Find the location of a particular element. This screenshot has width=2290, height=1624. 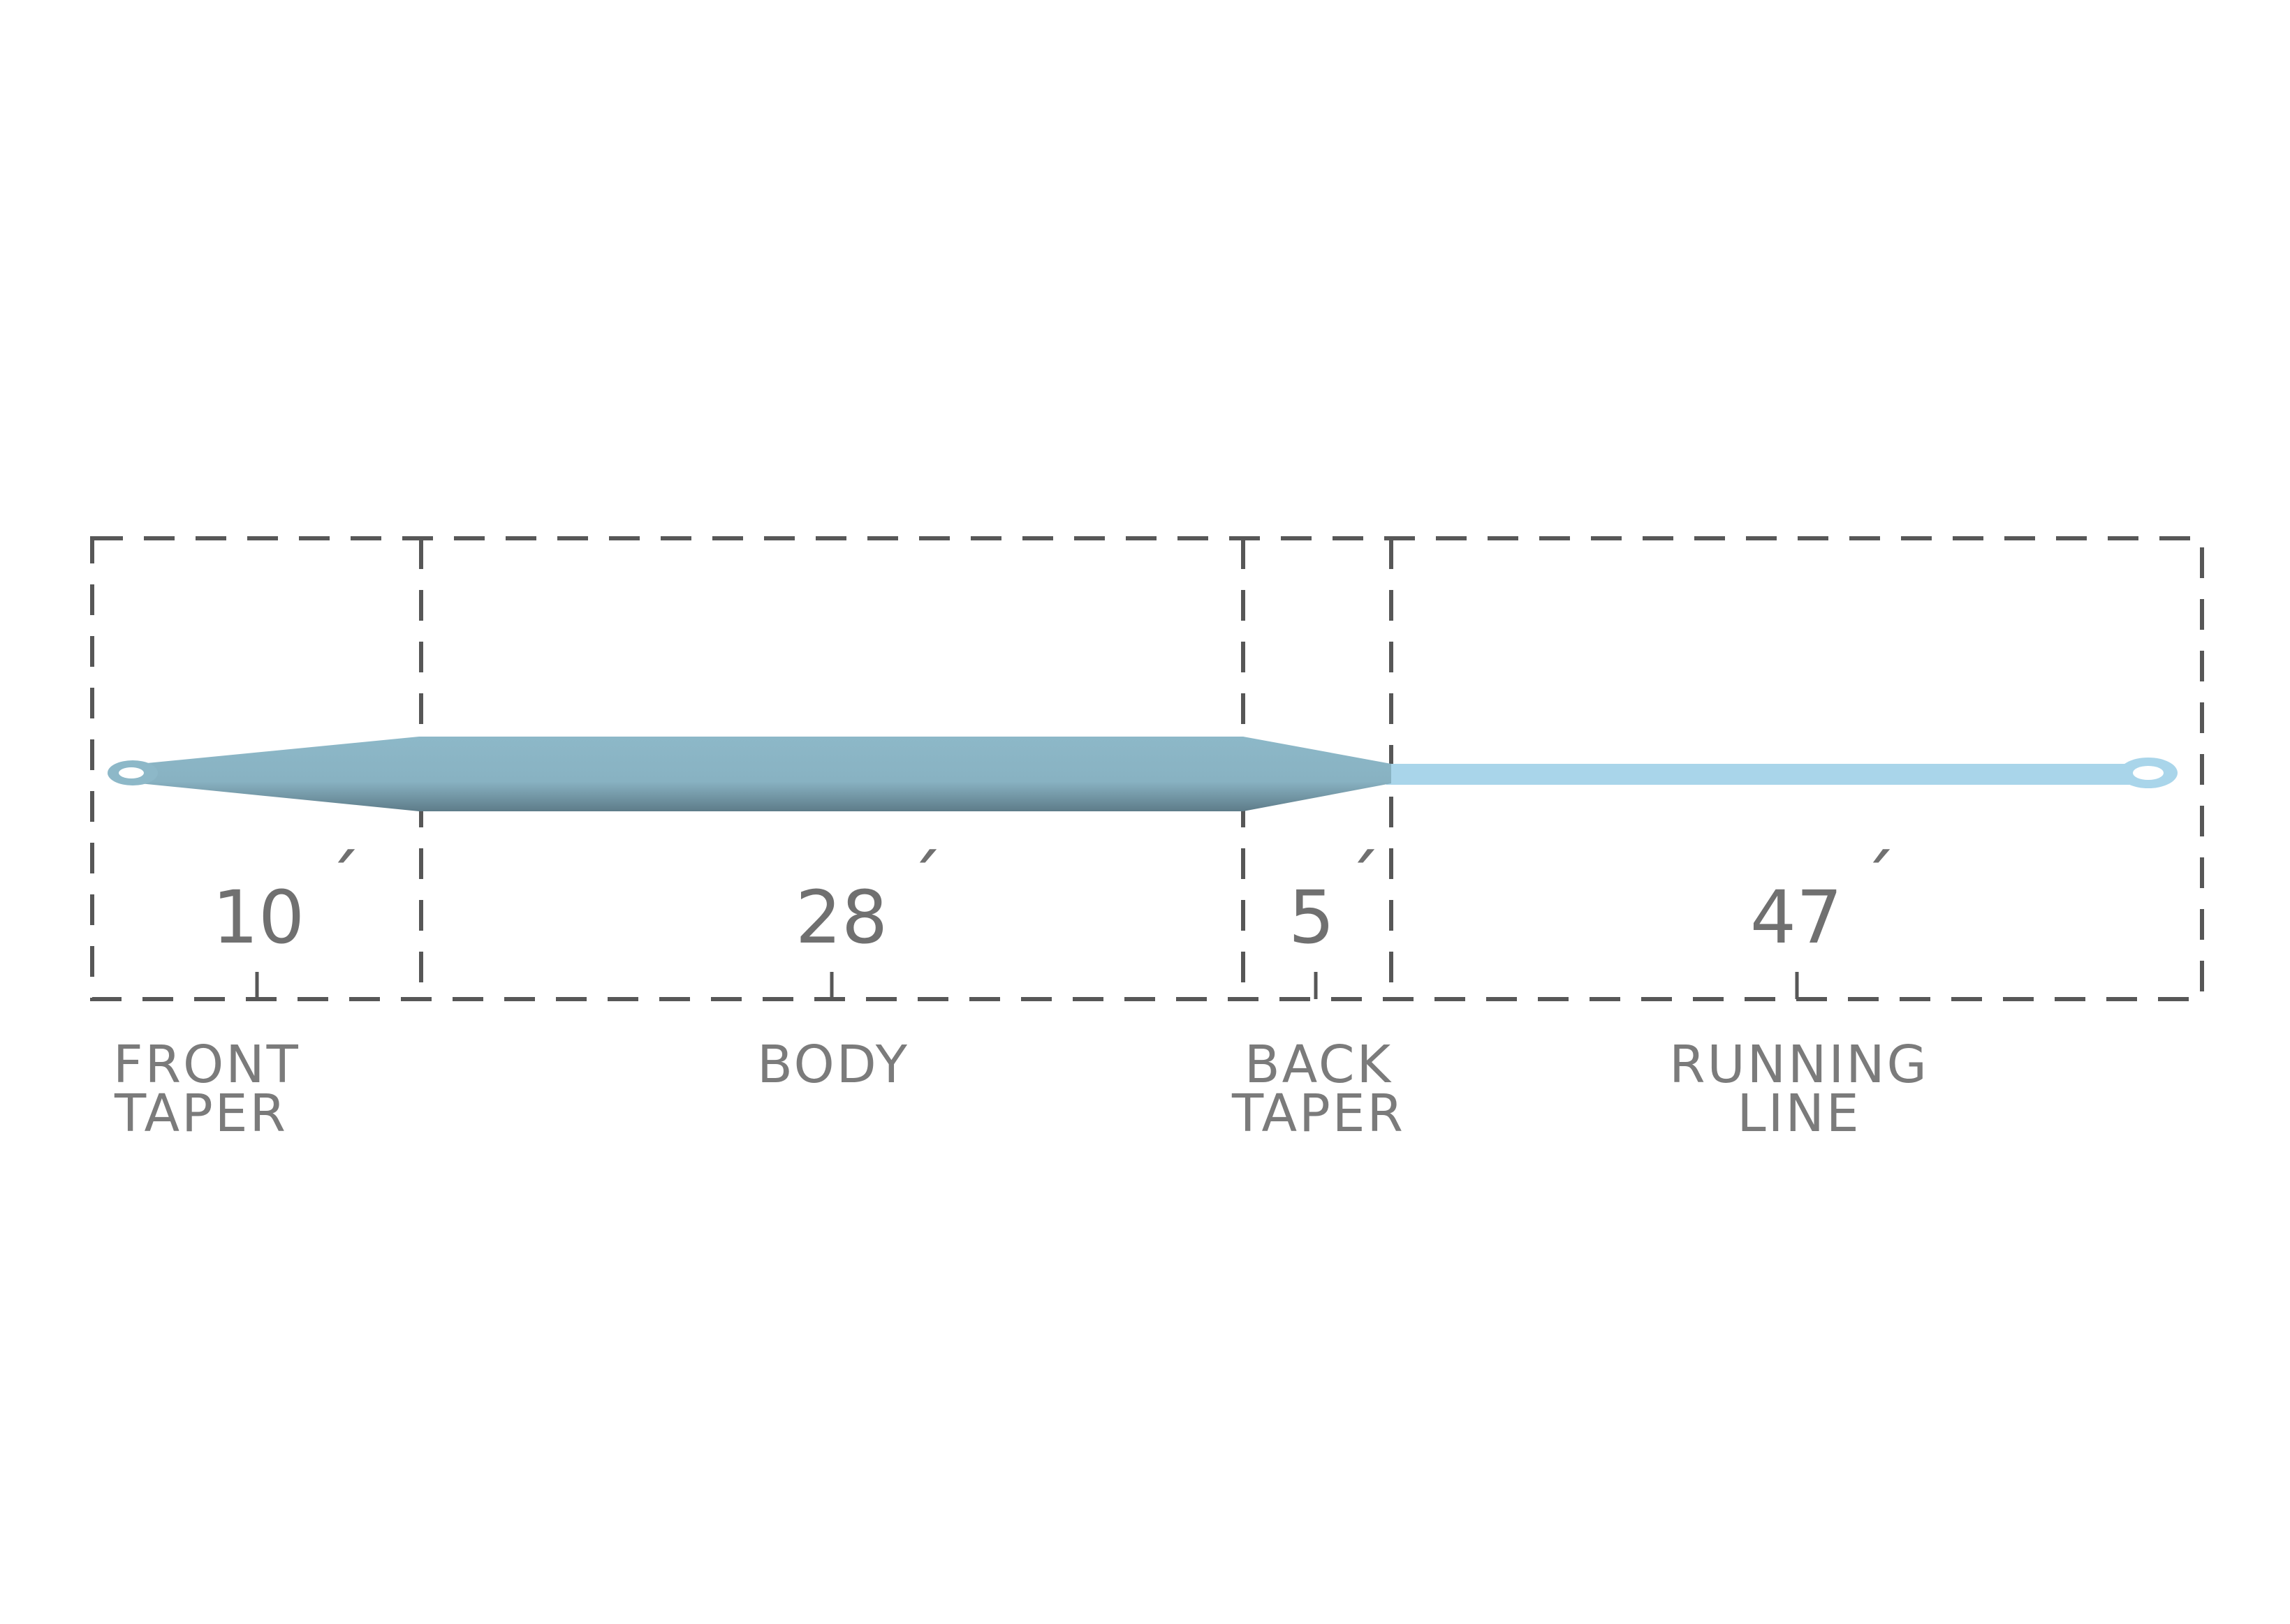

label-running-line-line1: RUNNING is located at coordinates (1799, 1065).